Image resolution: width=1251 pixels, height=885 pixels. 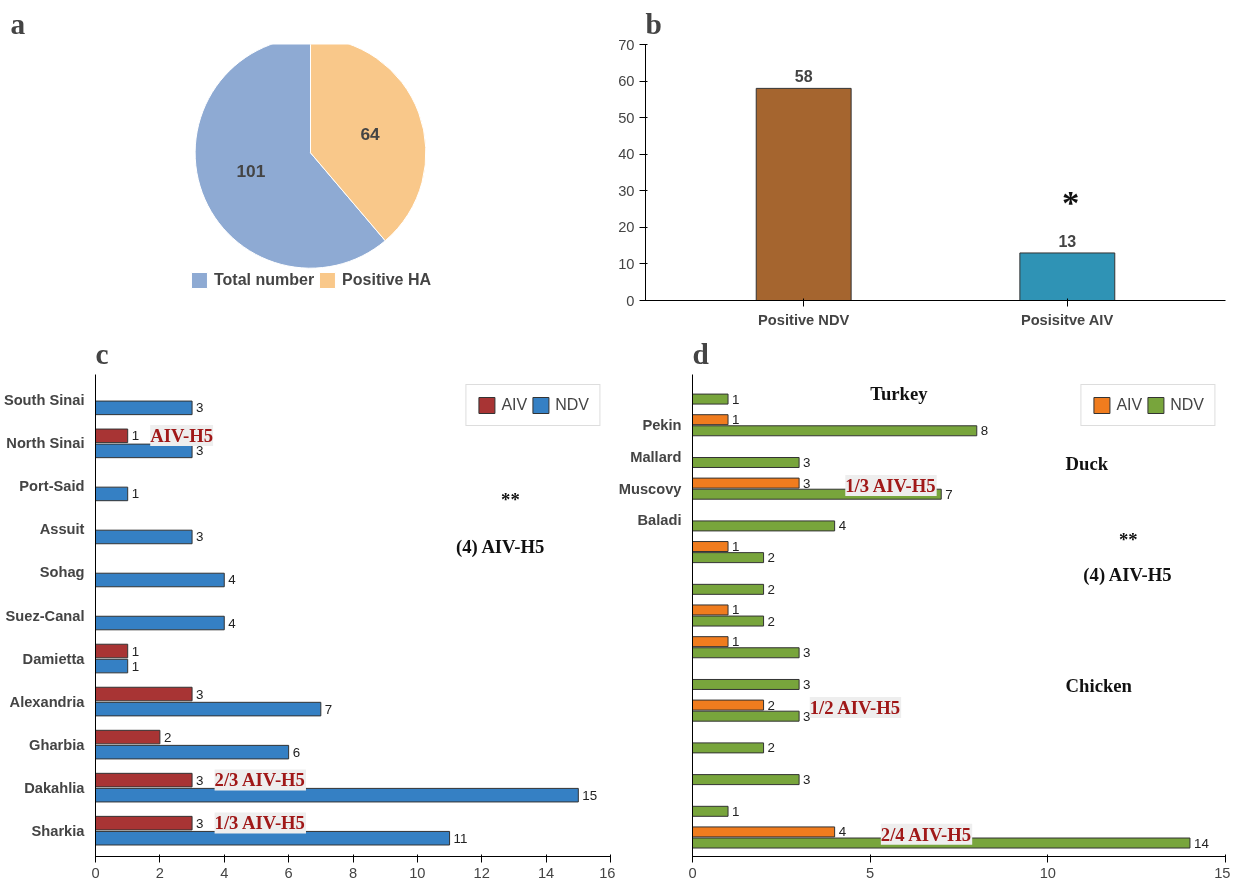 I want to click on y-tick-label: Port-Said, so click(x=52, y=486).